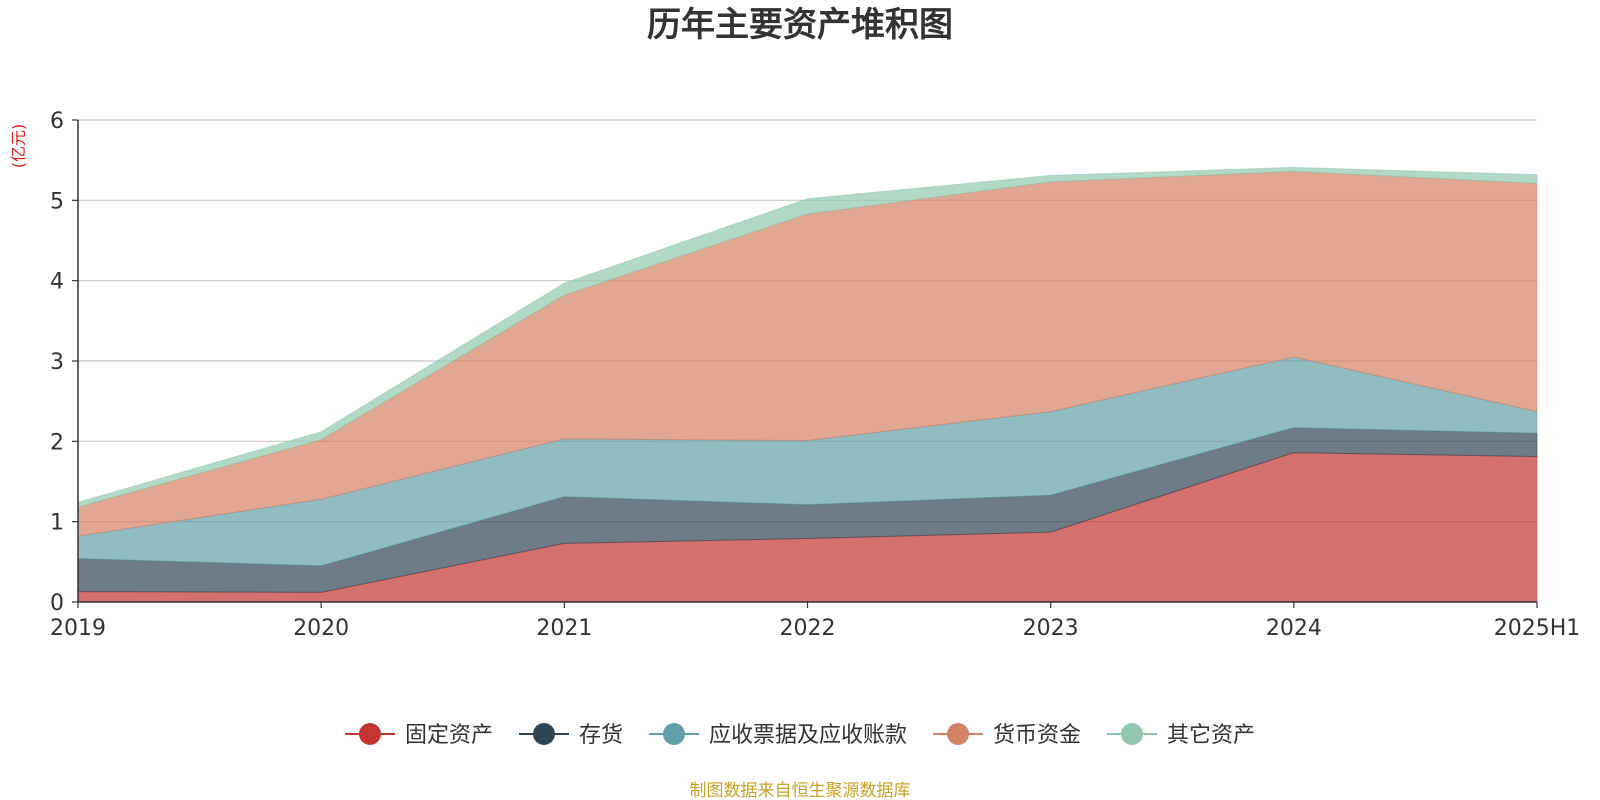 This screenshot has height=800, width=1600. I want to click on y-ticks: 0 1 2 3 4 5 6, so click(64, 362).